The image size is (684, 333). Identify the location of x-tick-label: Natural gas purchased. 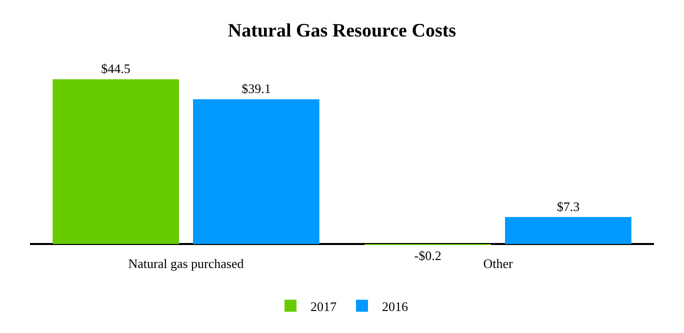
(186, 263).